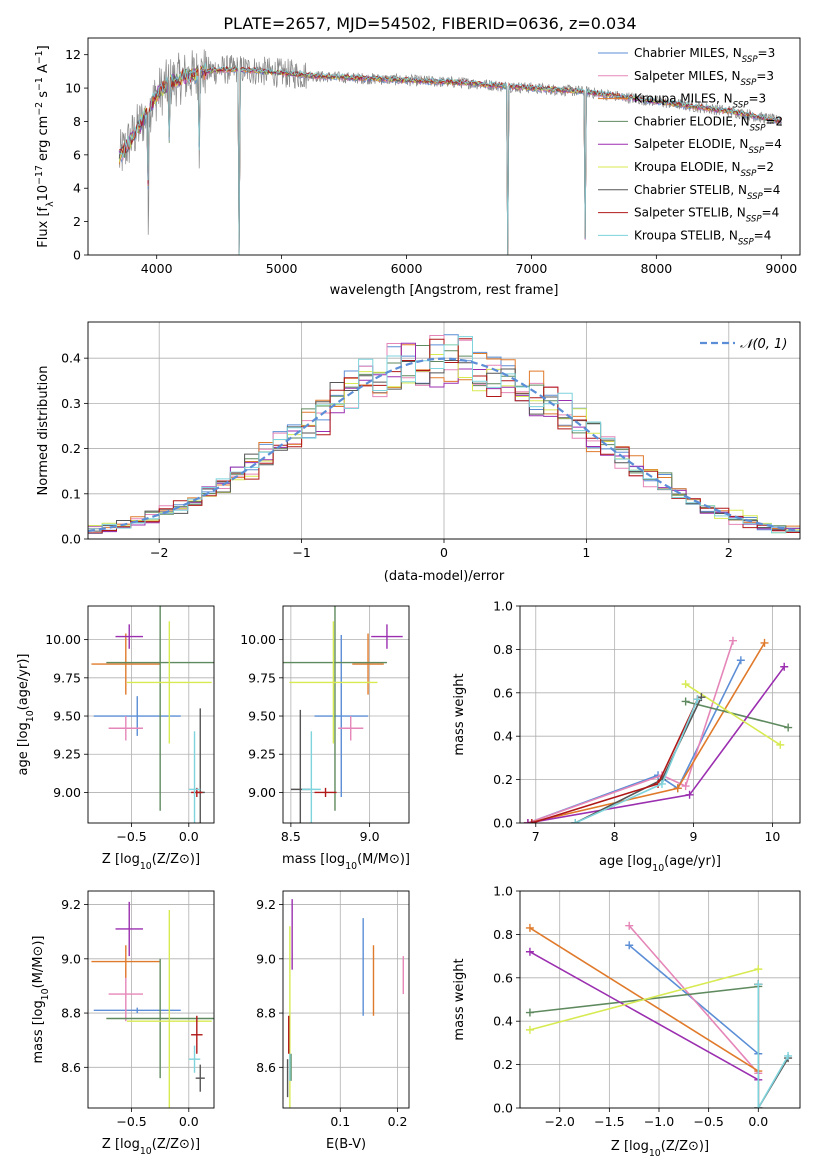 The width and height of the screenshot is (819, 1170). Describe the element at coordinates (77, 188) in the screenshot. I see `y-tick-label: 4` at that location.